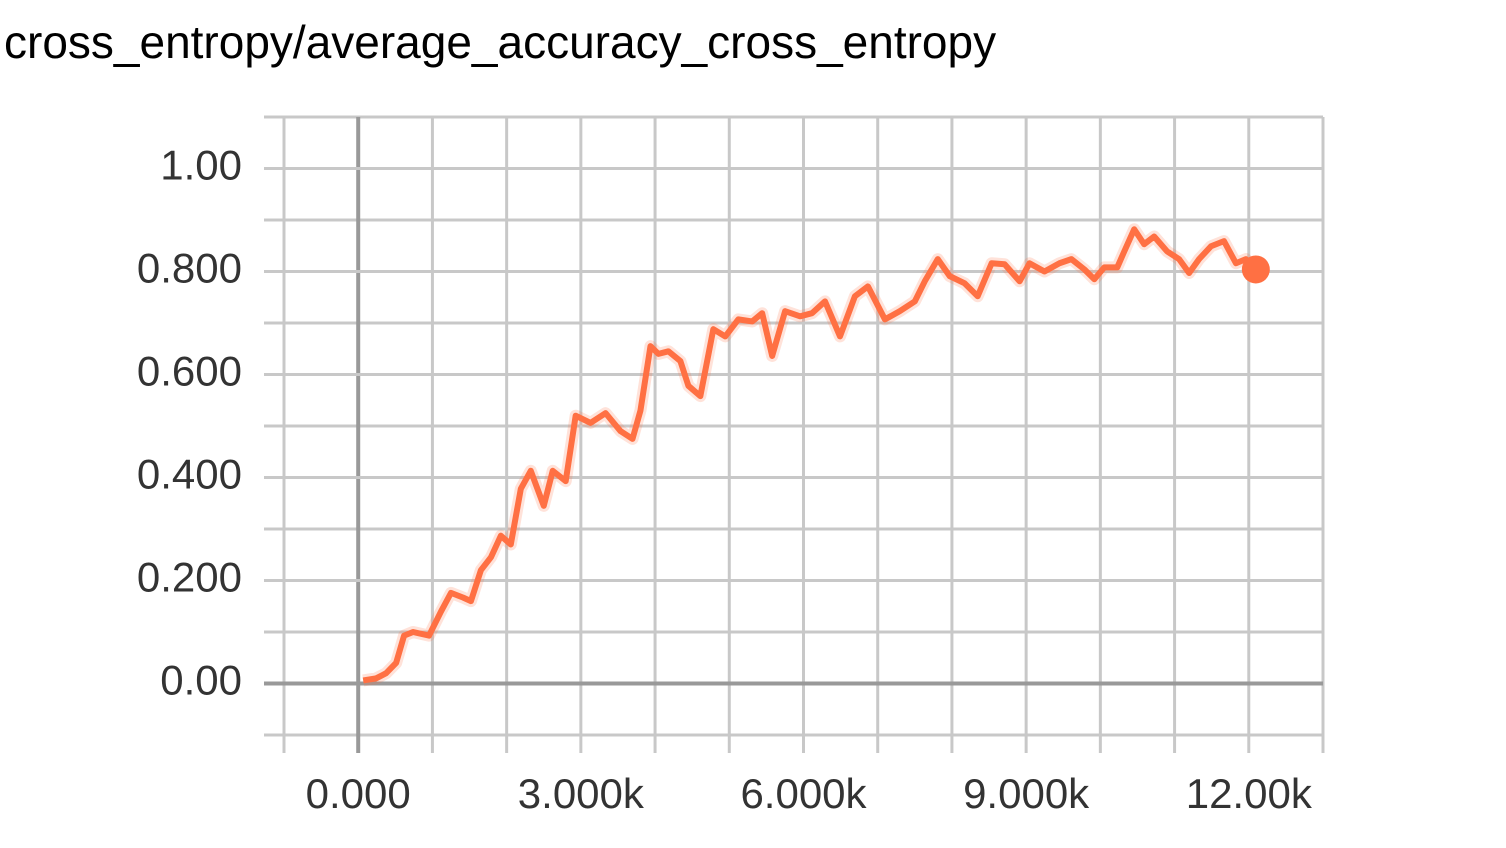  Describe the element at coordinates (189, 268) in the screenshot. I see `y-tick-label: 0.800` at that location.